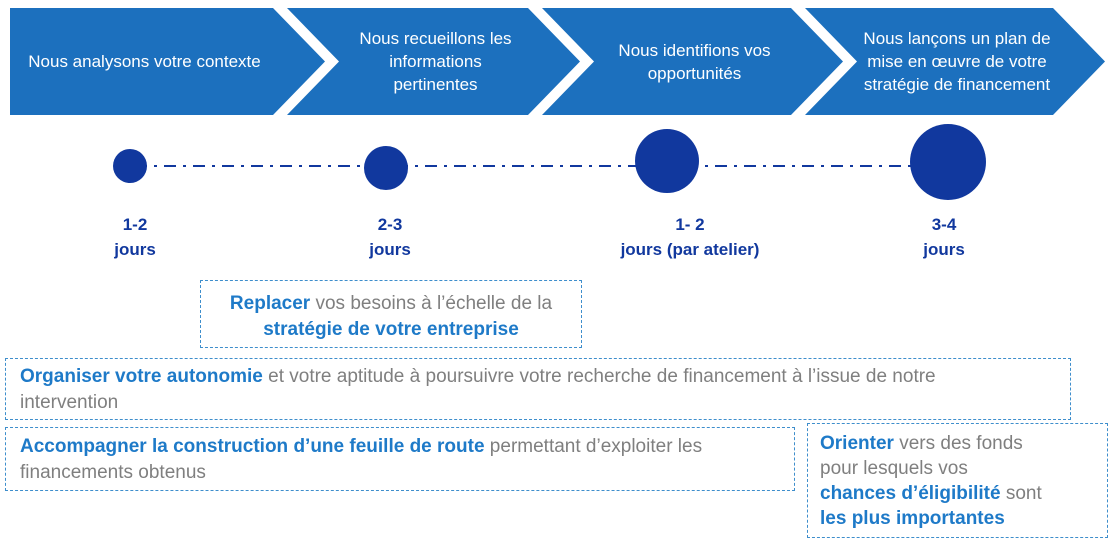 The height and width of the screenshot is (548, 1113). Describe the element at coordinates (944, 249) in the screenshot. I see `duration-4-unit: jours` at that location.